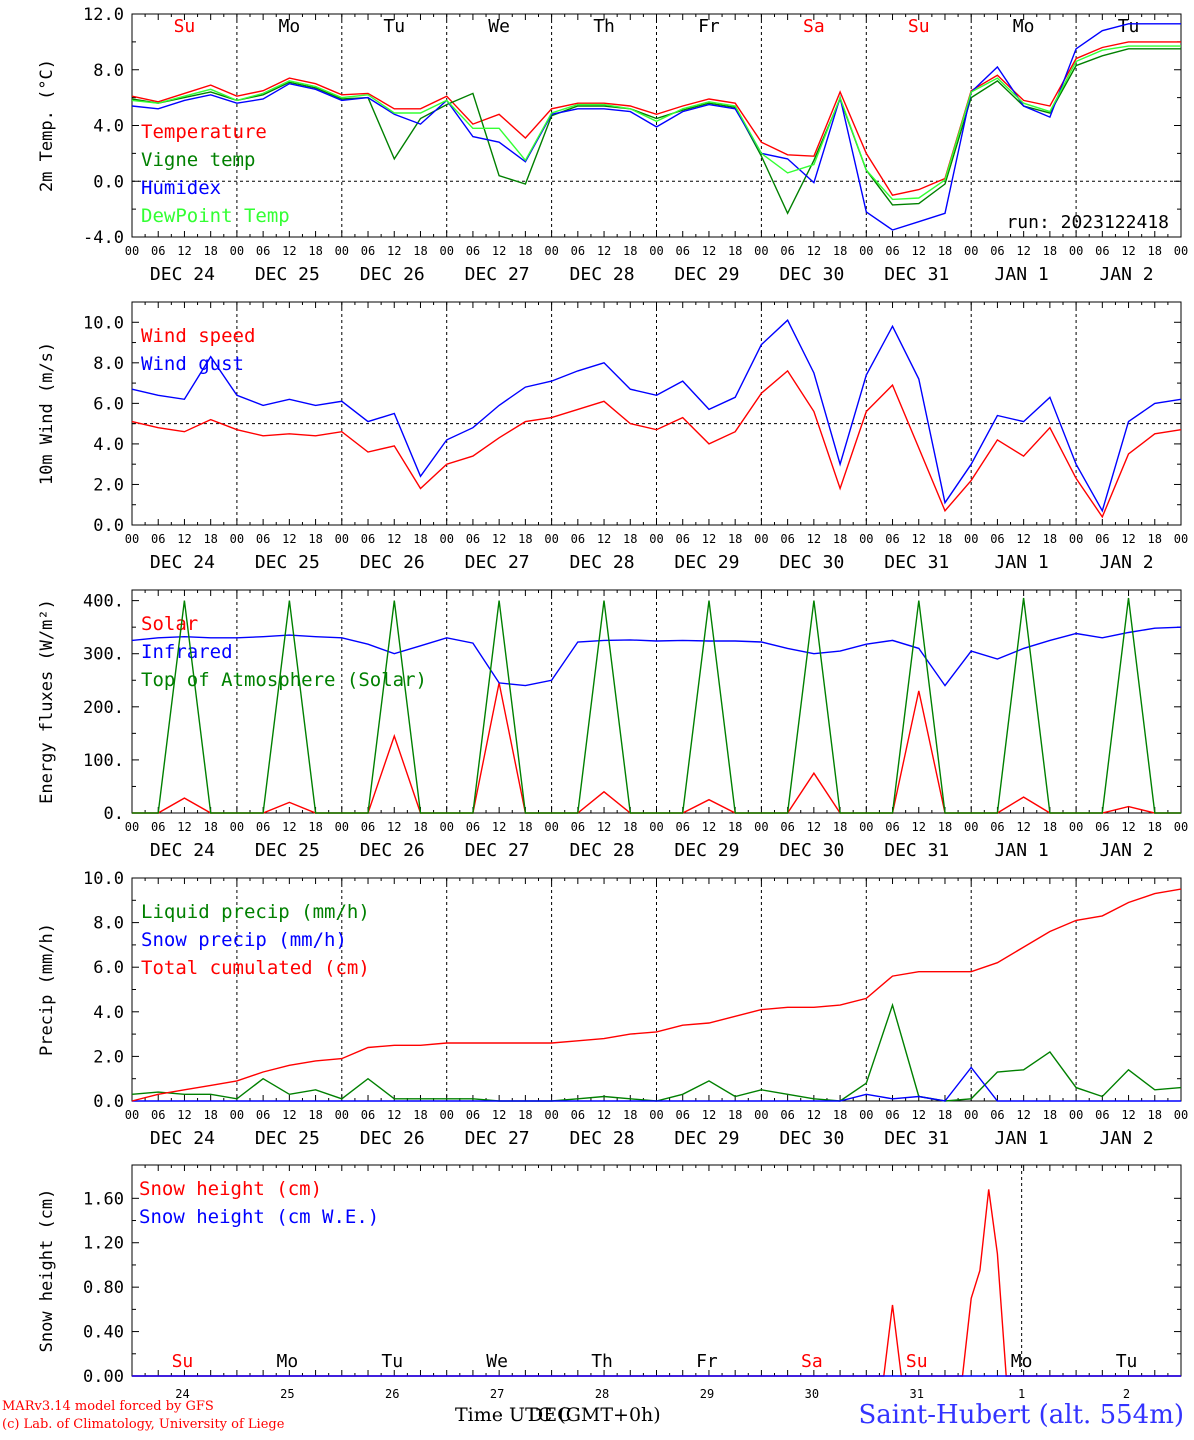 The image size is (1194, 1440). What do you see at coordinates (916, 1138) in the screenshot?
I see `precip-date-label: DEC 31` at bounding box center [916, 1138].